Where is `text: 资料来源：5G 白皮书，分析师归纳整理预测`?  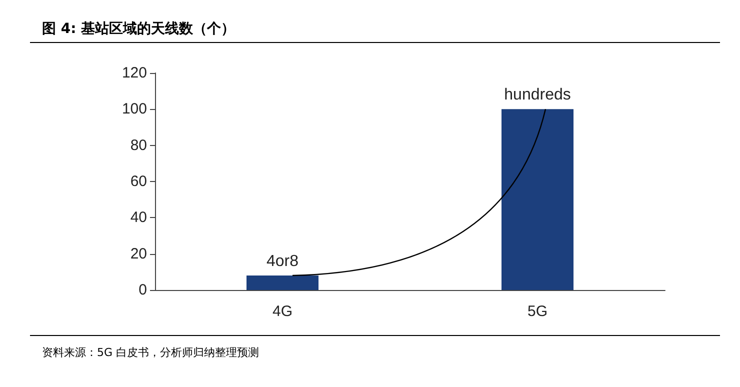
text: 资料来源：5G 白皮书，分析师归纳整理预测 is located at coordinates (151, 352).